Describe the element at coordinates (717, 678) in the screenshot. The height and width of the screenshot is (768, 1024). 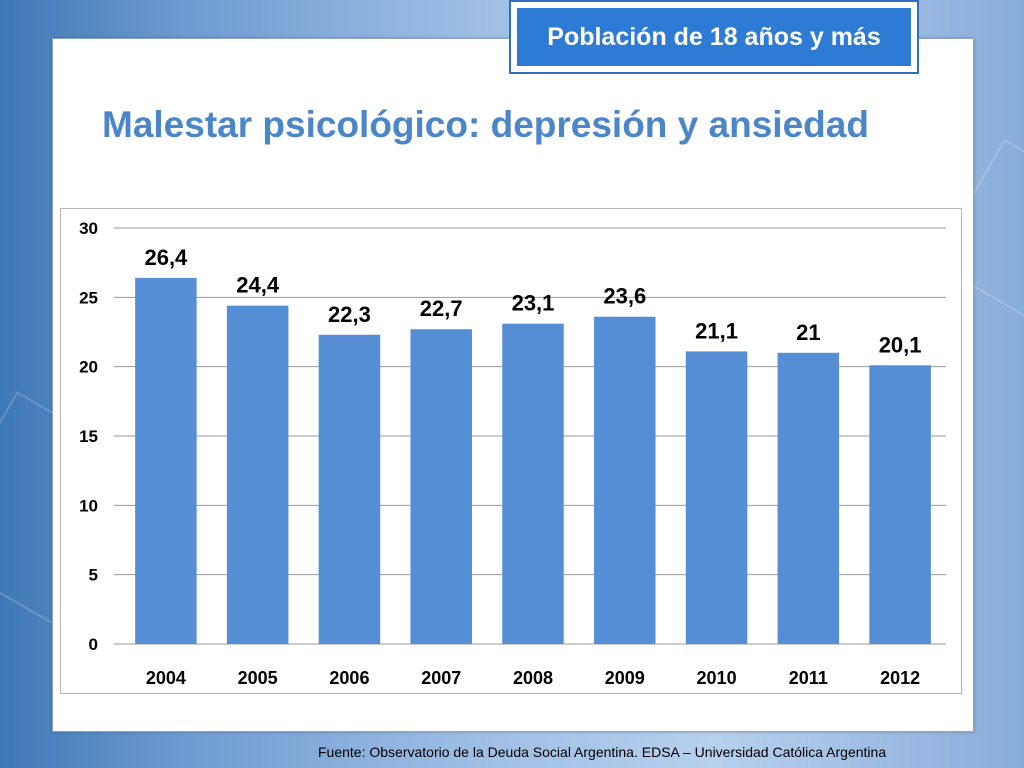
I see `x-tick-label: 2010` at that location.